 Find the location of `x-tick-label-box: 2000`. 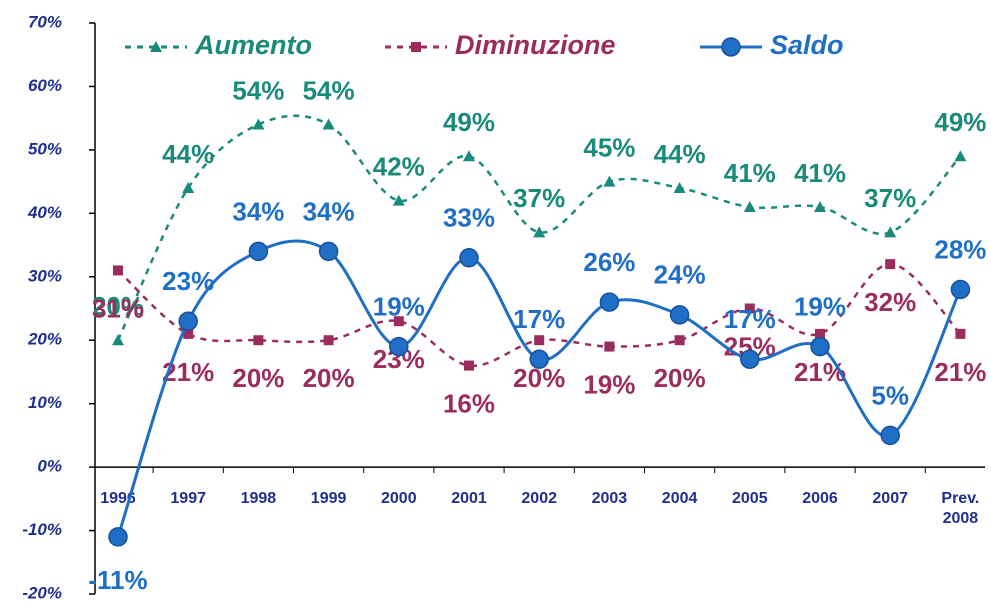

x-tick-label-box: 2000 is located at coordinates (399, 499).